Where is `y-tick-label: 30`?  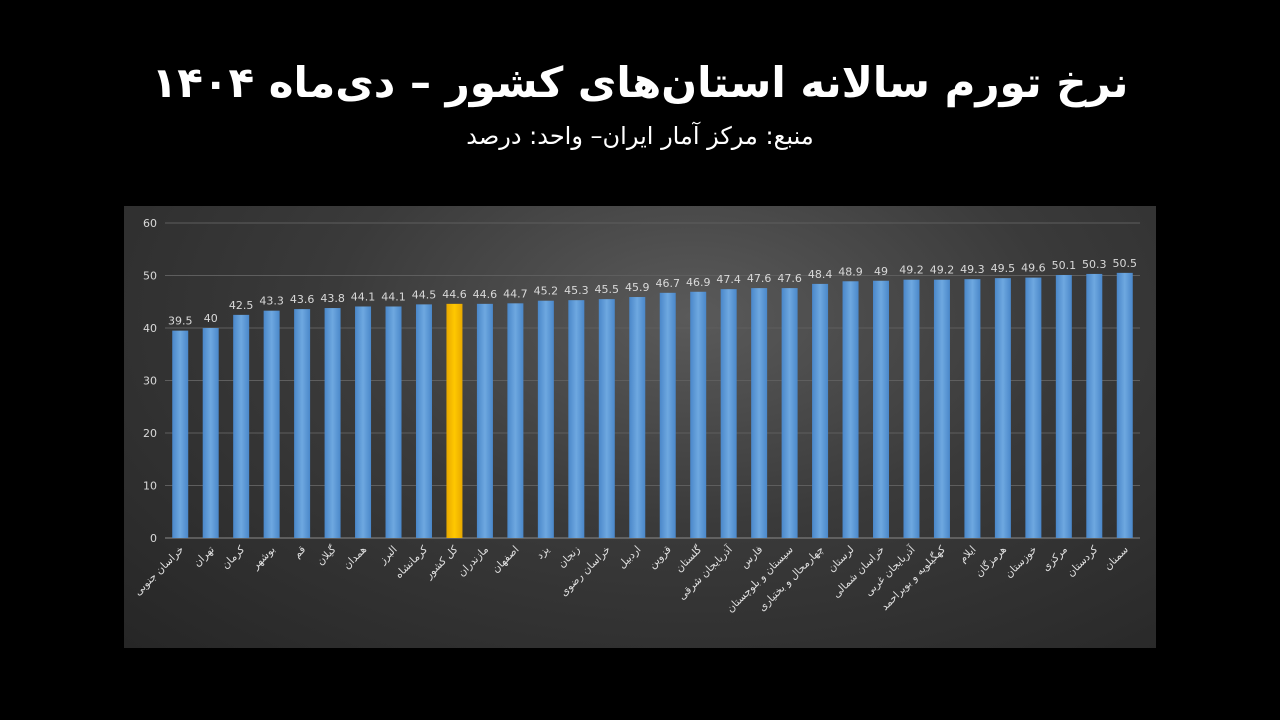 y-tick-label: 30 is located at coordinates (150, 381).